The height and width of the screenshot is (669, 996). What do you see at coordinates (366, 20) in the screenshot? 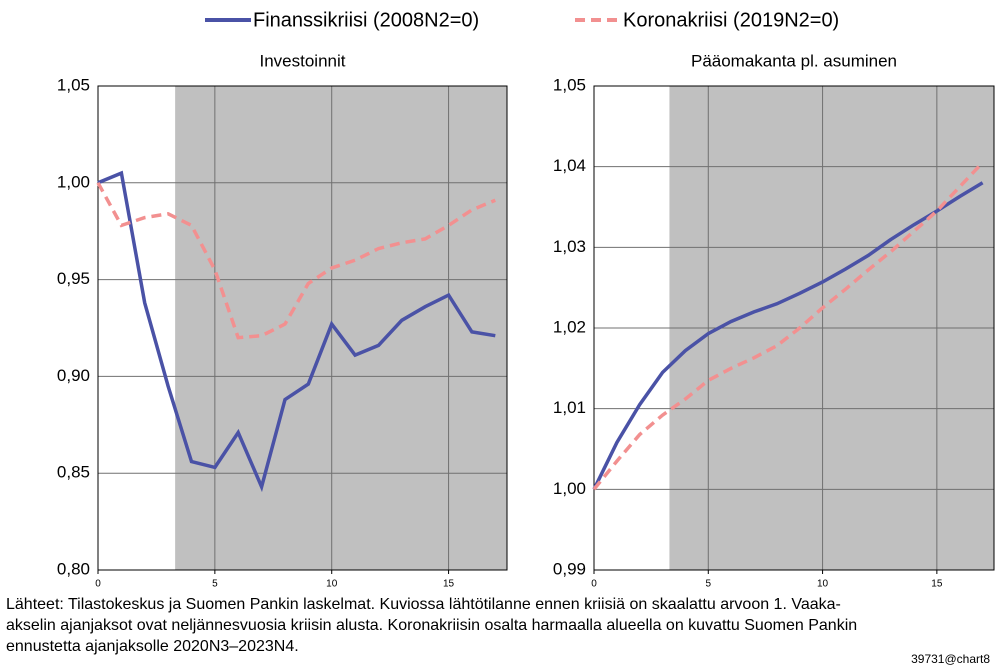
I see `legend-label: Finanssikriisi (2008N2=0)` at bounding box center [366, 20].